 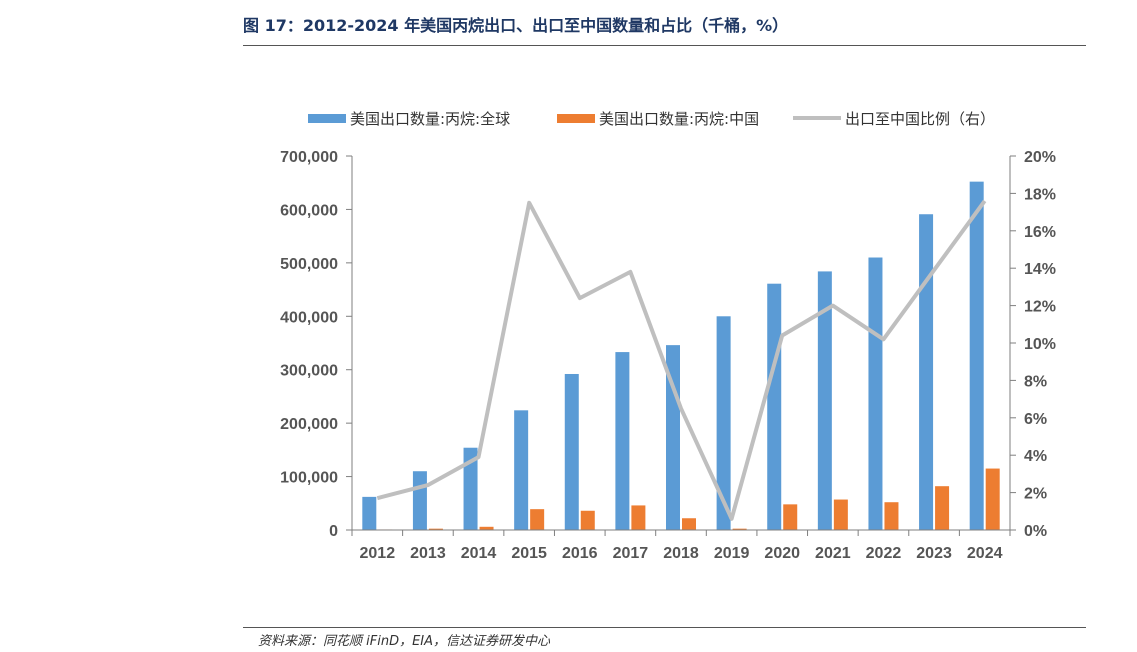 What do you see at coordinates (638, 517) in the screenshot?
I see `bar-china-2017` at bounding box center [638, 517].